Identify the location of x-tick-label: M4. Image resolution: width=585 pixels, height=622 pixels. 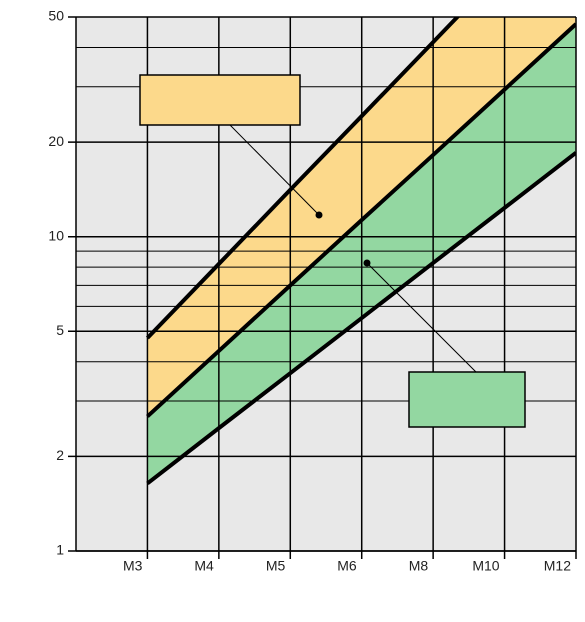
(204, 566).